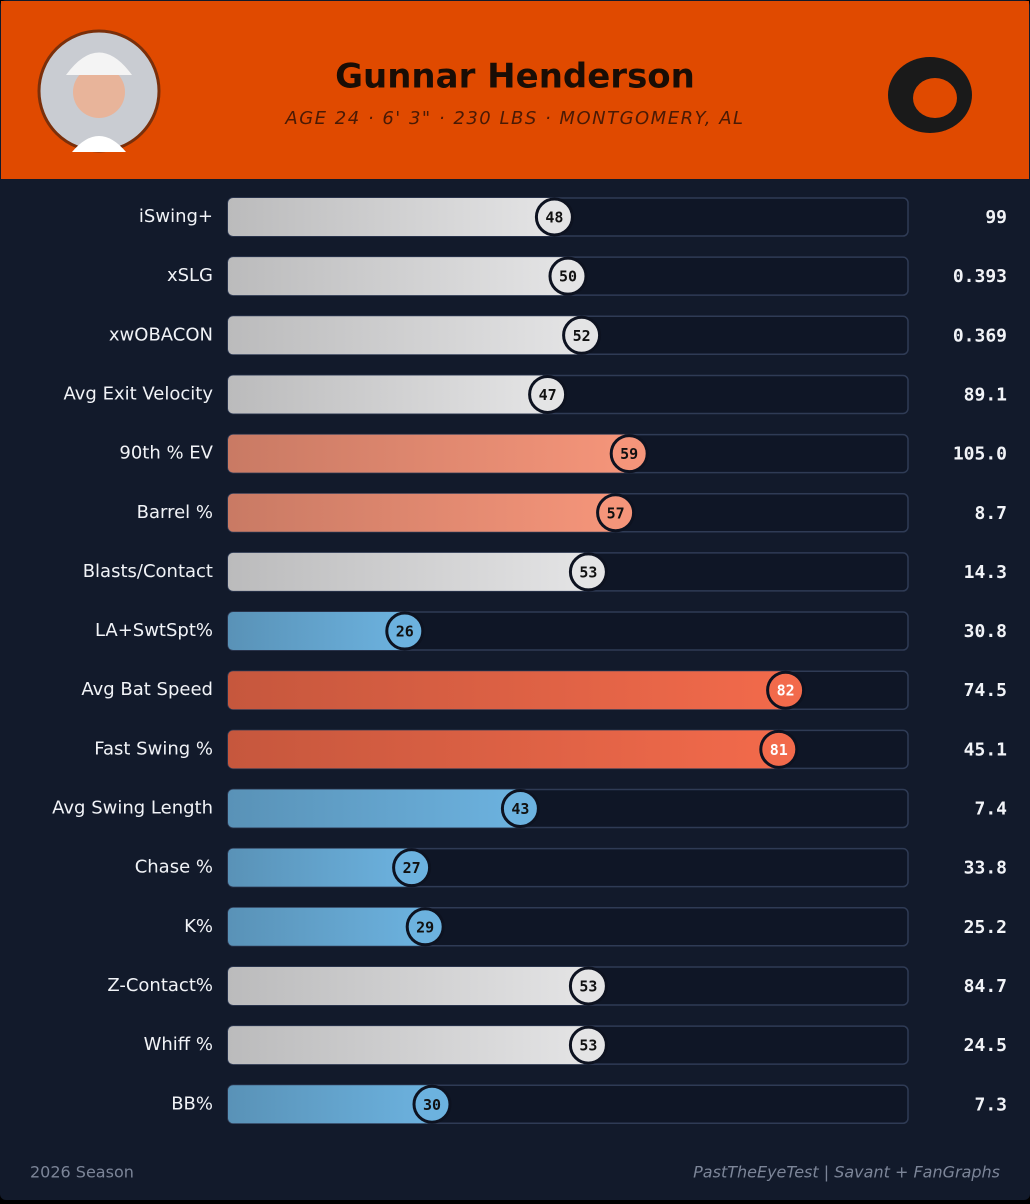  Describe the element at coordinates (985, 749) in the screenshot. I see `stat-label: 45.1` at that location.